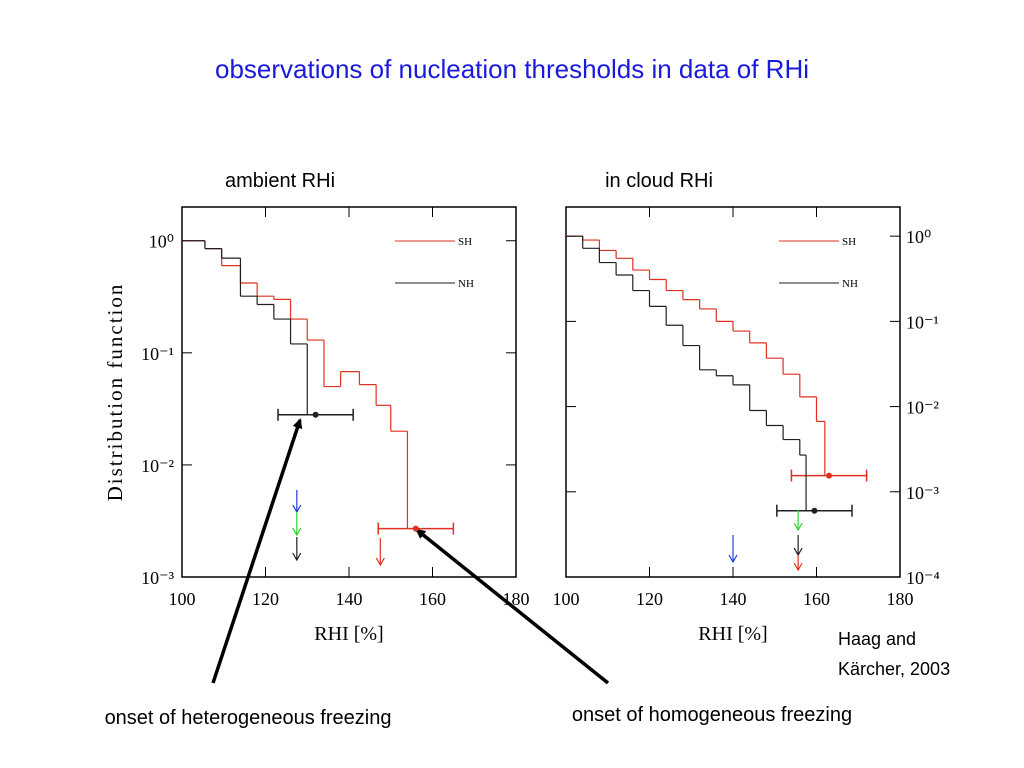 Image resolution: width=1024 pixels, height=768 pixels. Describe the element at coordinates (659, 181) in the screenshot. I see `panel-title: in cloud RHi` at that location.